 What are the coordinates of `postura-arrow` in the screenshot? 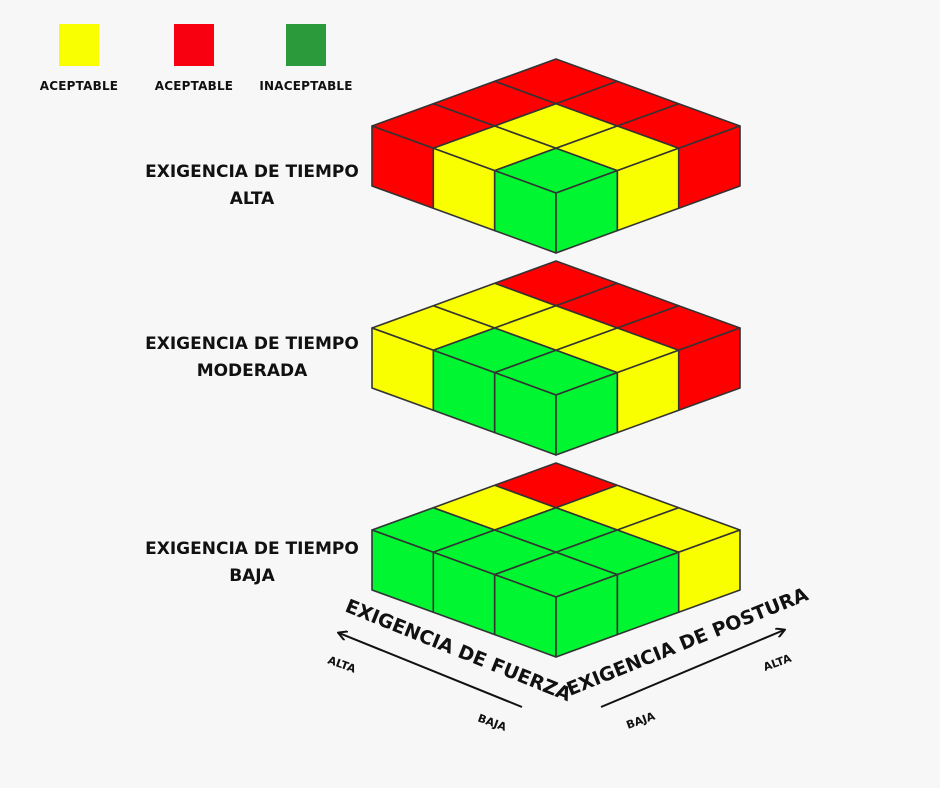 It's located at (692, 669).